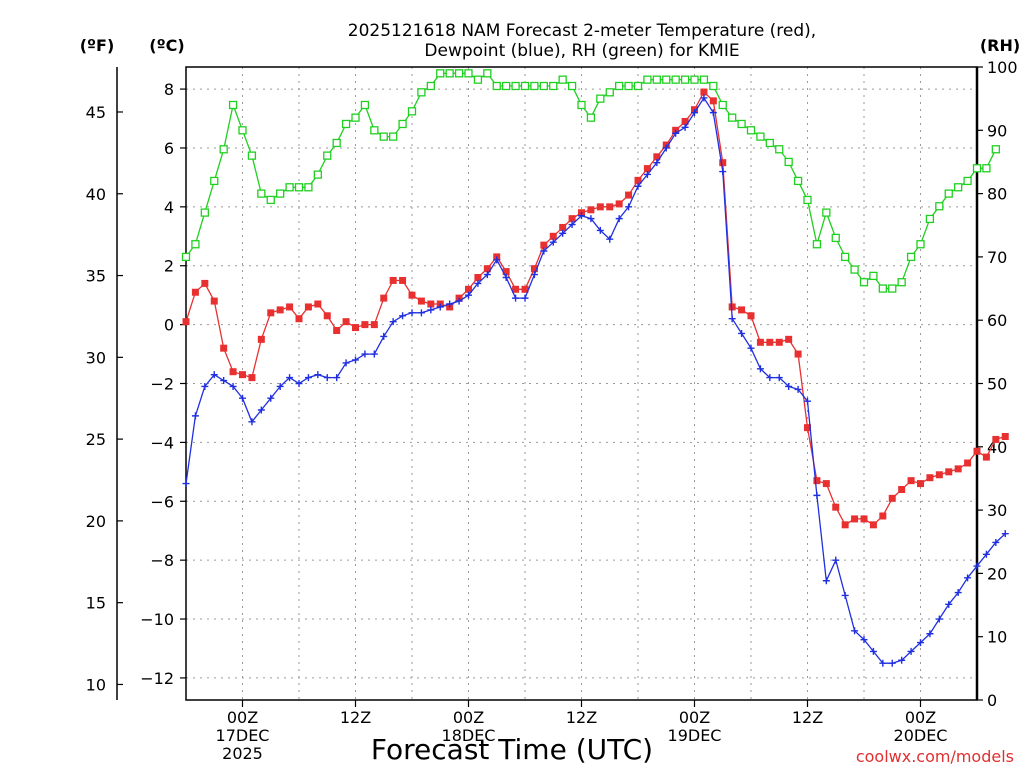  Describe the element at coordinates (1002, 67) in the screenshot. I see `rh-tick-label: 100` at that location.